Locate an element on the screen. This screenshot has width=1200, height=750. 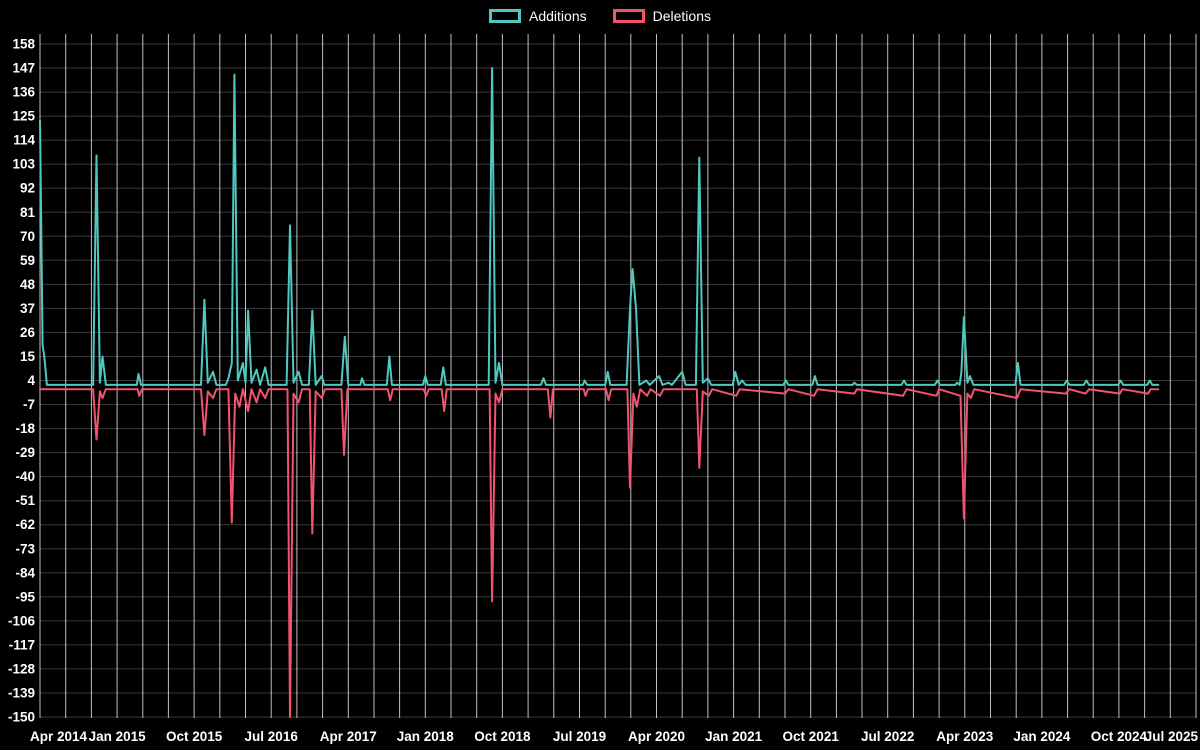
x-tick-label: Jan 2021 is located at coordinates (734, 736).